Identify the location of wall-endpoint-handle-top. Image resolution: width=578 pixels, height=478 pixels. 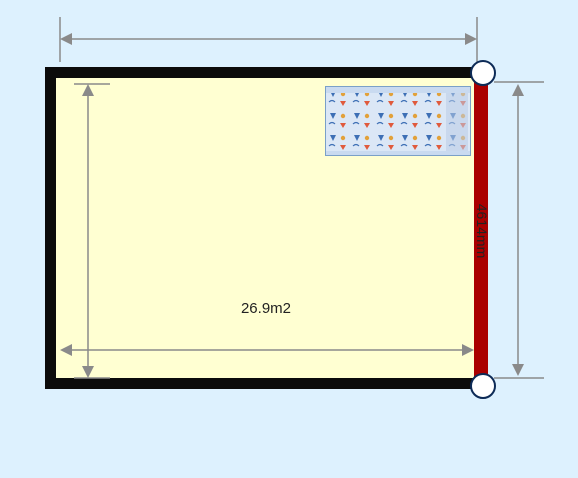
(483, 73).